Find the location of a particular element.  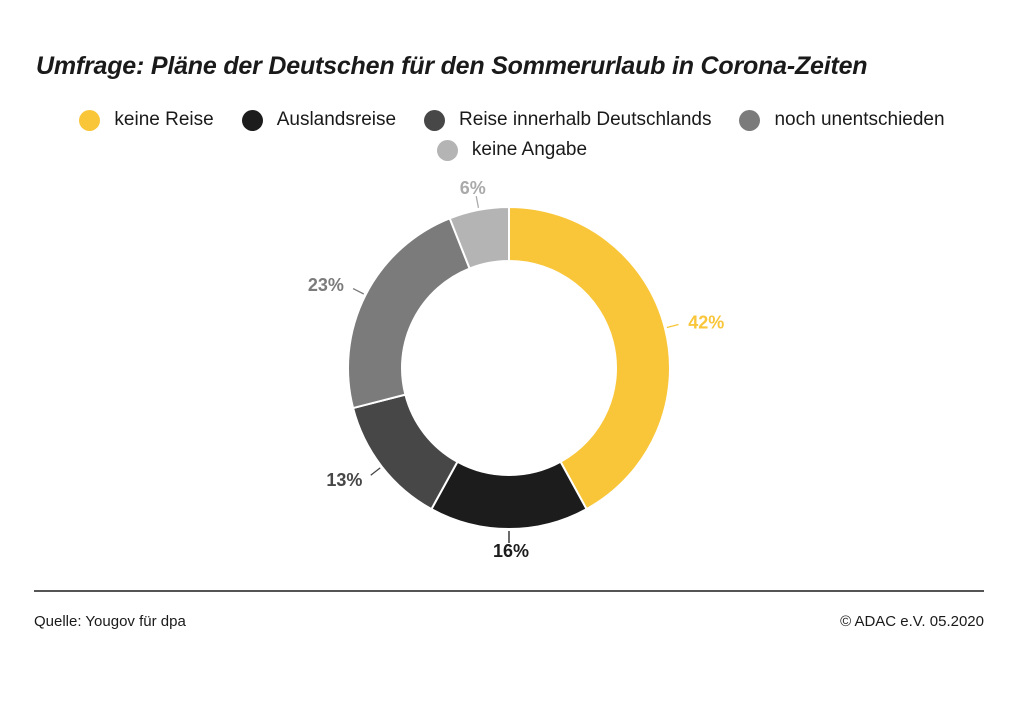

legend-label: keine Angabe is located at coordinates (529, 149).